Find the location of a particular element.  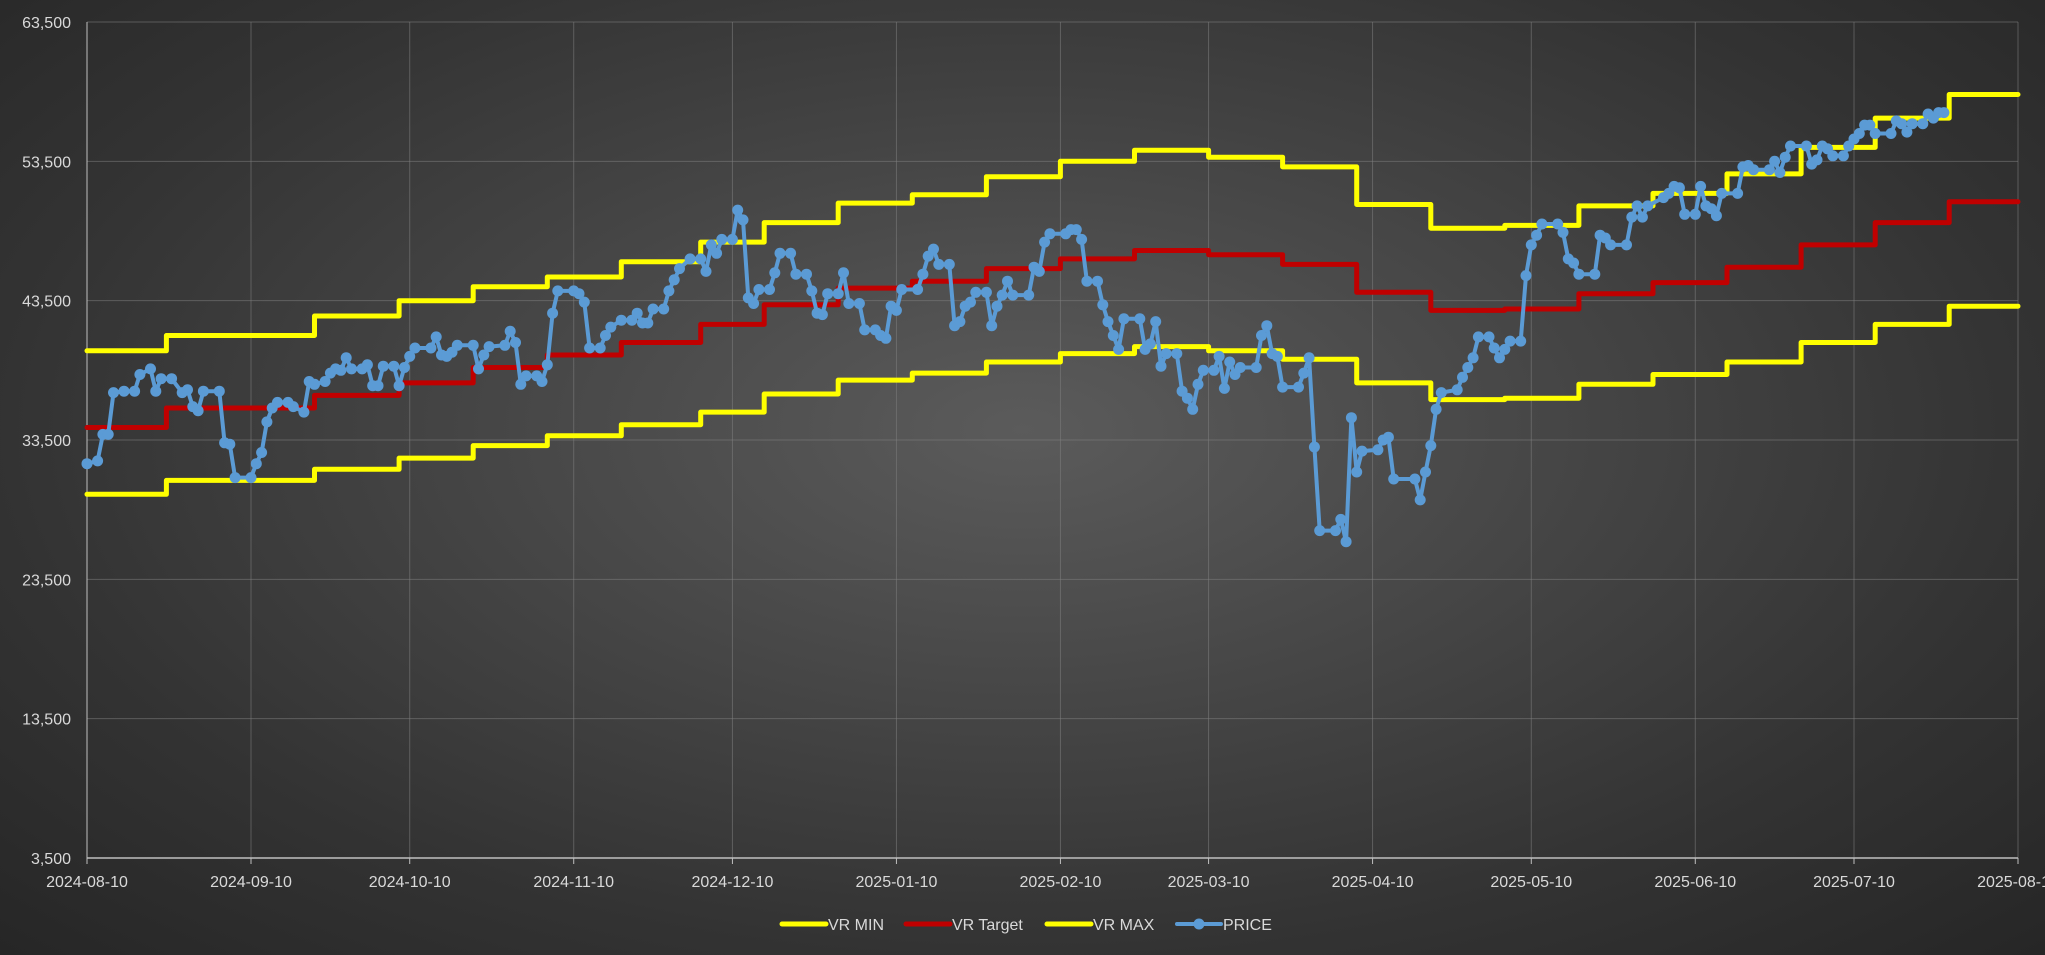

y-tick-label: 53,500 is located at coordinates (46, 162).